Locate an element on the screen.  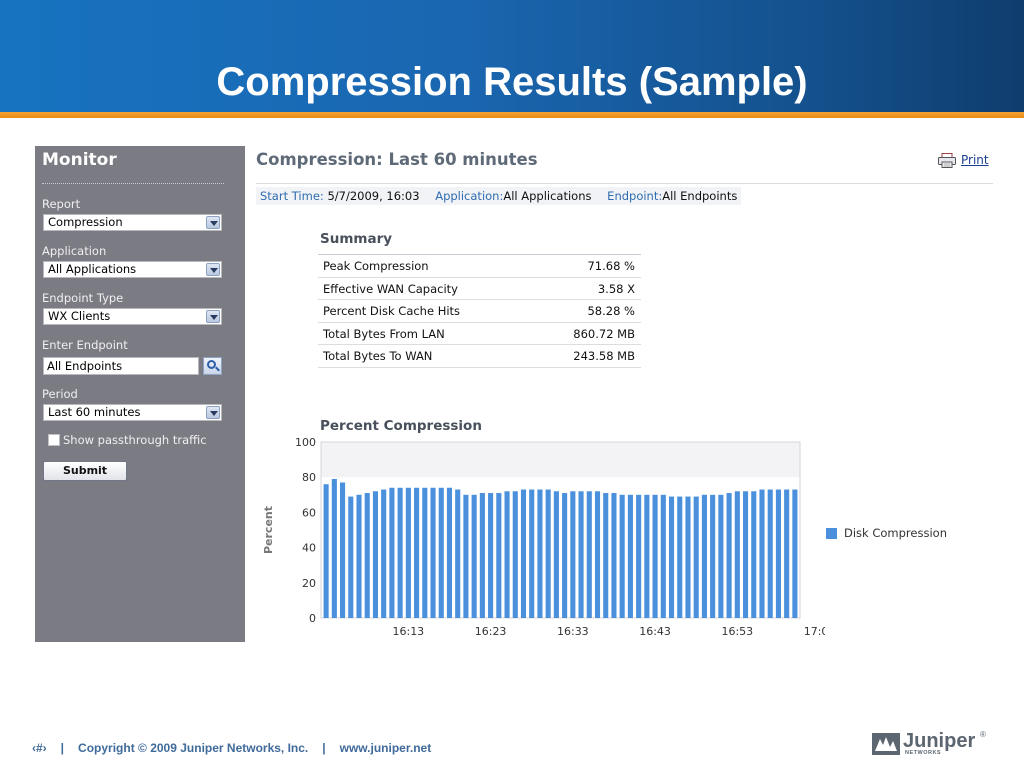
endpoint-search-button is located at coordinates (212, 366).